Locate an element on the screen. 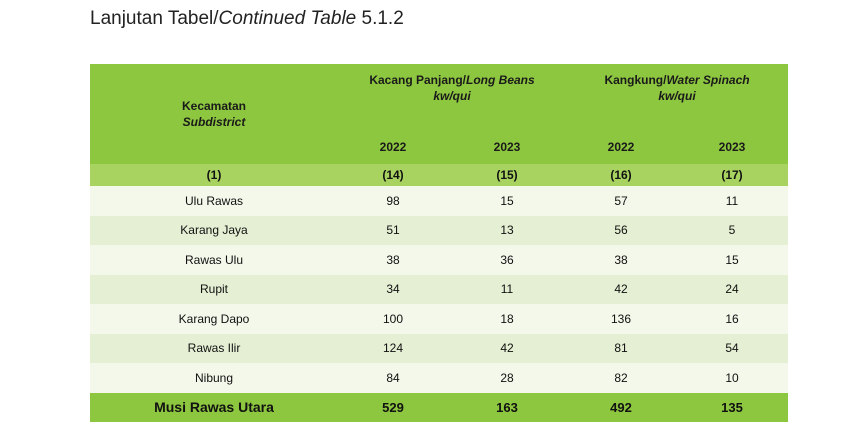 The height and width of the screenshot is (425, 857). table-row: Rawas Ilir 124 42 81 54 is located at coordinates (439, 348).